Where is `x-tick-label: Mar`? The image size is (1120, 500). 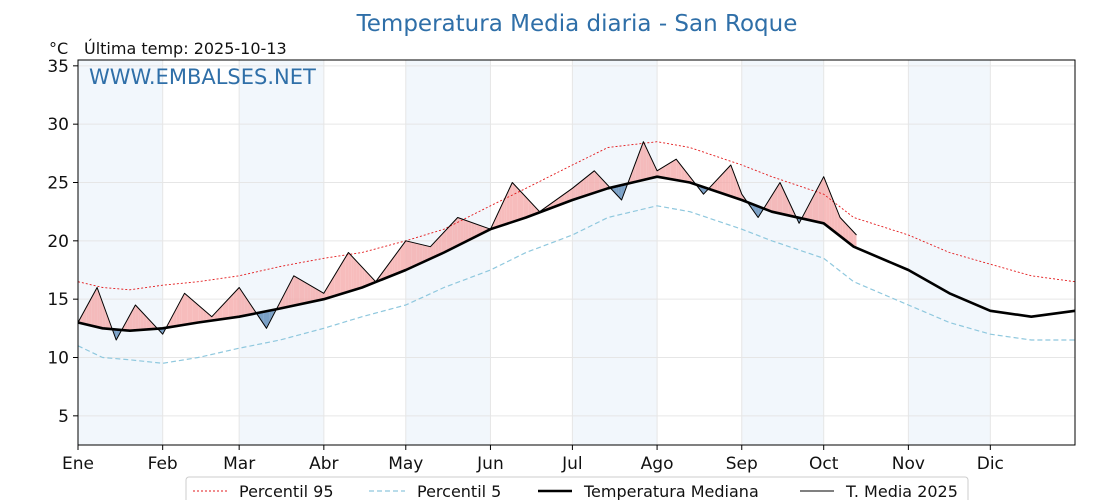 x-tick-label: Mar is located at coordinates (239, 464).